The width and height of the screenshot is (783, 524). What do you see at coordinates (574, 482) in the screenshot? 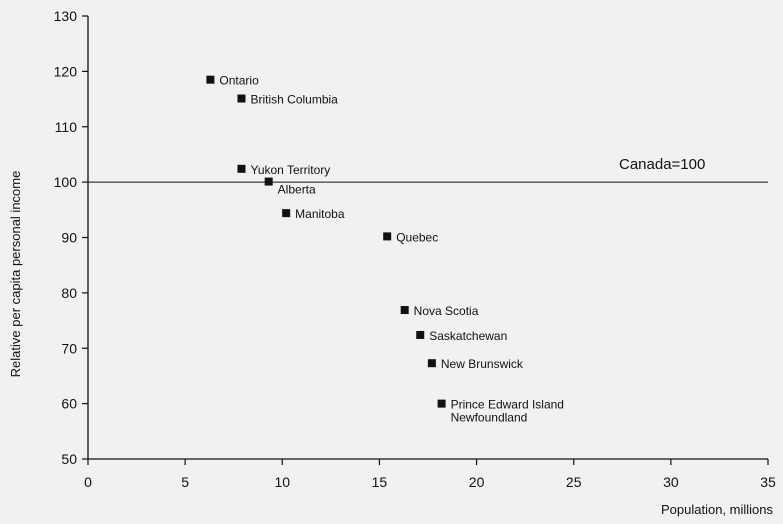
I see `x-tick-label: 25` at bounding box center [574, 482].